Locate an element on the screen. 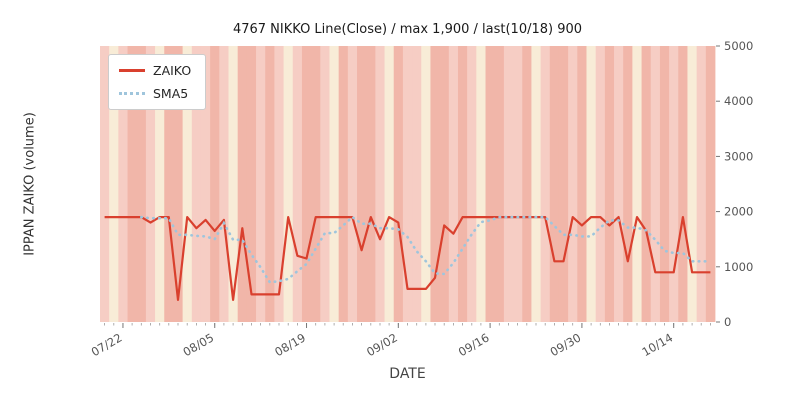 The image size is (800, 400). svg-text: 09/30 is located at coordinates (566, 344).